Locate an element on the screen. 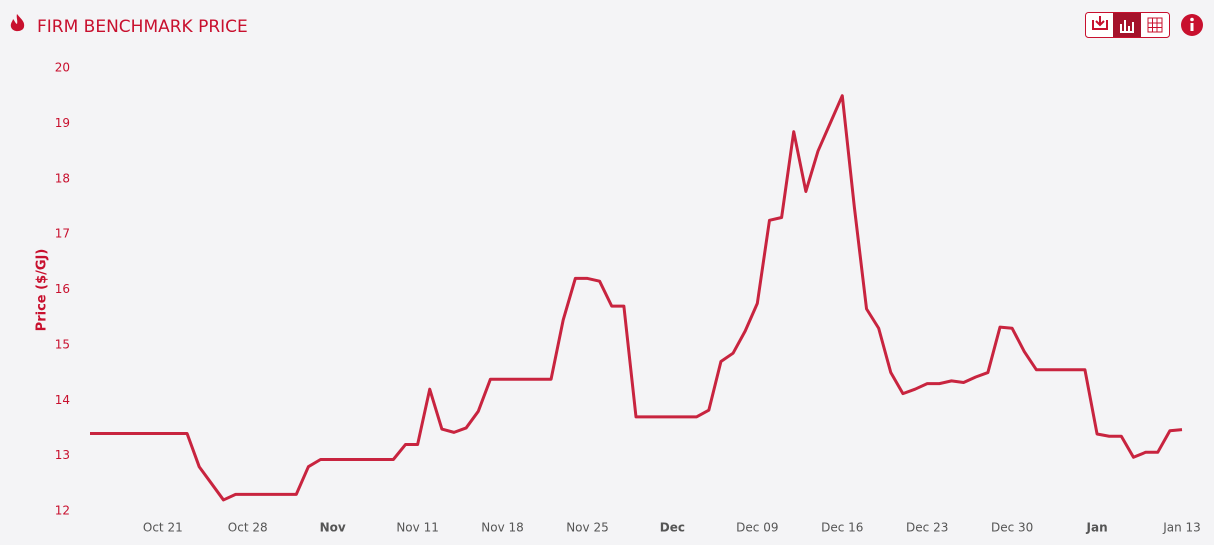 The image size is (1214, 545). table-view-button is located at coordinates (1155, 25).